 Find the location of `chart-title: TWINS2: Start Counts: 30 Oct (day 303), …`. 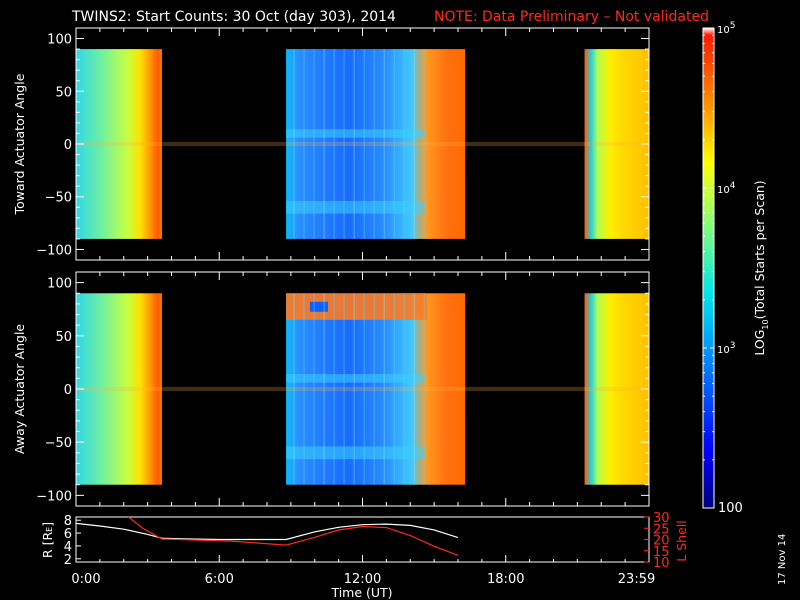

chart-title: TWINS2: Start Counts: 30 Oct (day 303), … is located at coordinates (233, 17).